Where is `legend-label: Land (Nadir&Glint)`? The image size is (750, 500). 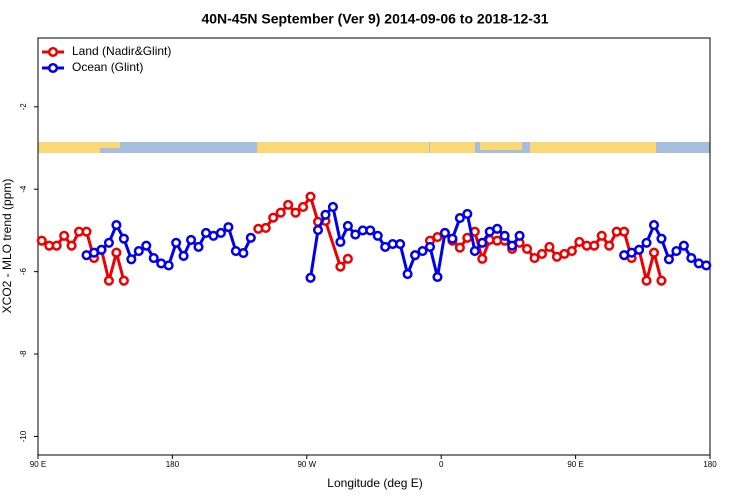 legend-label: Land (Nadir&Glint) is located at coordinates (121, 51).